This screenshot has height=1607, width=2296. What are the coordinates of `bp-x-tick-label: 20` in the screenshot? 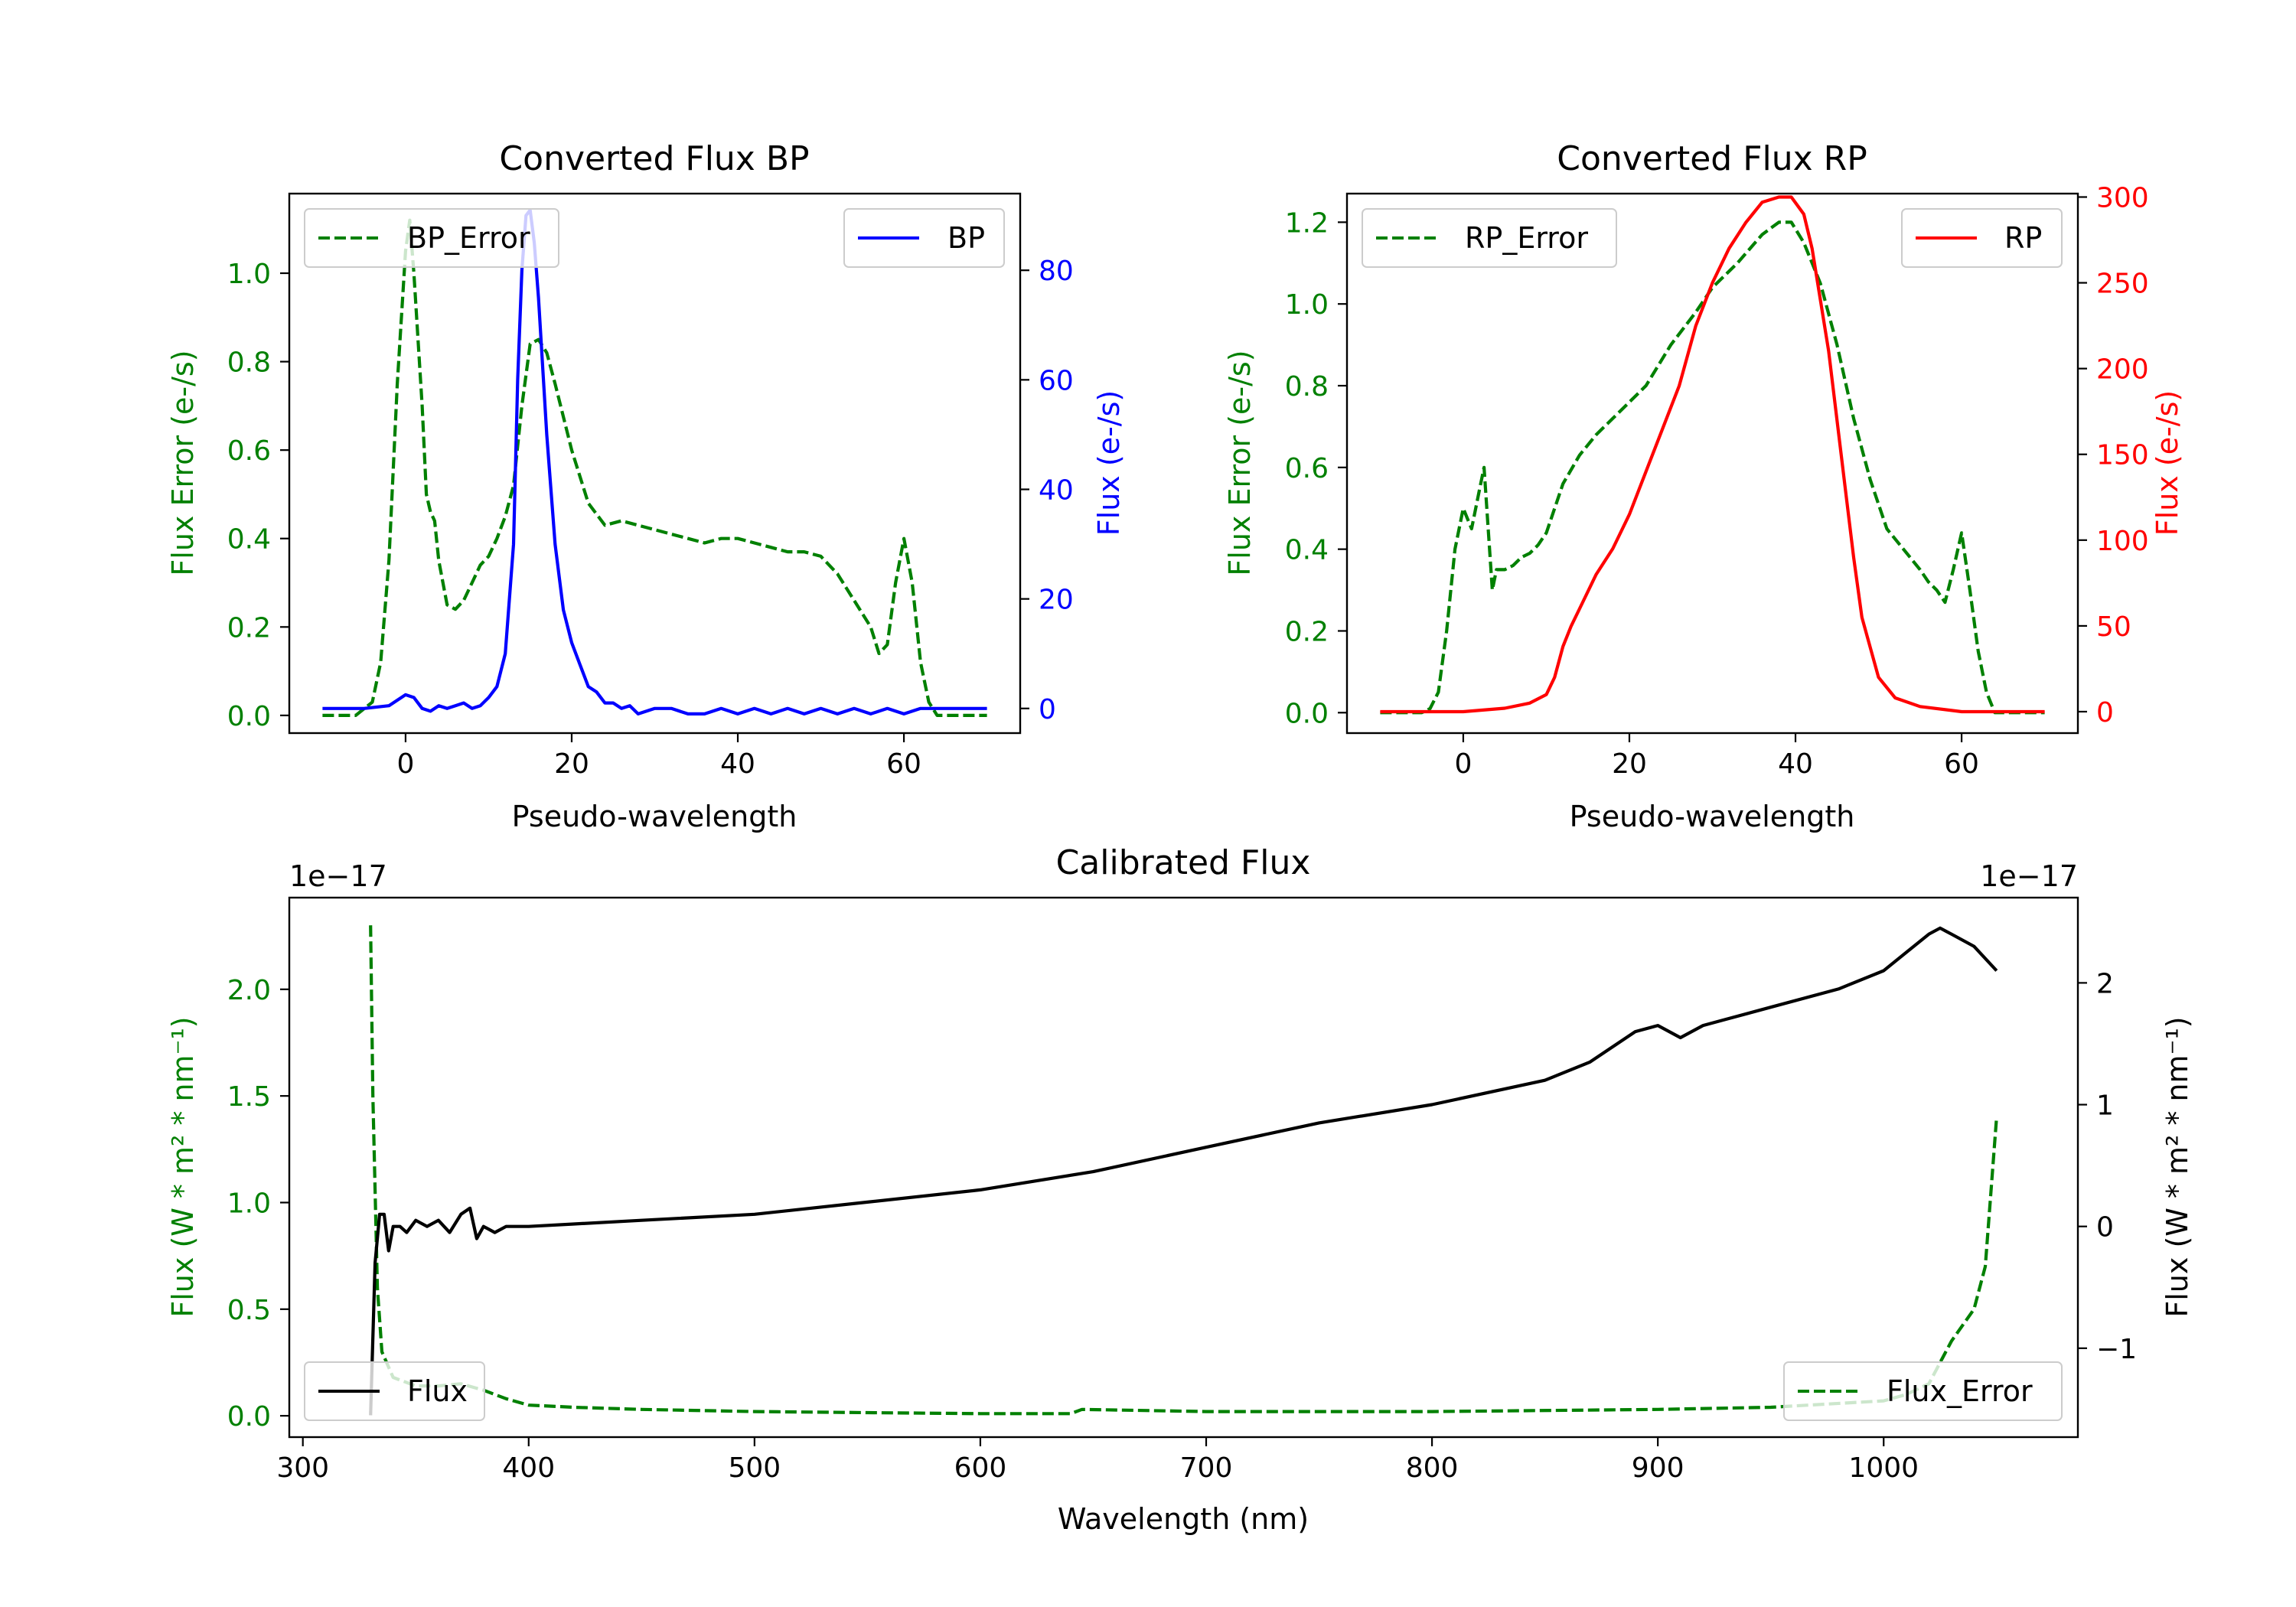 It's located at (571, 764).